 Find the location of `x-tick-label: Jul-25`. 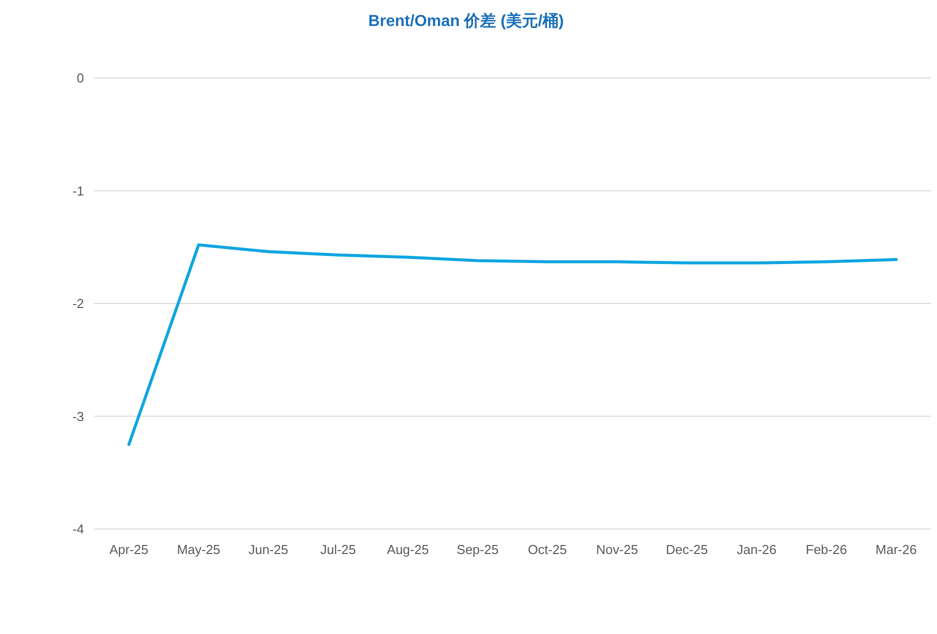

x-tick-label: Jul-25 is located at coordinates (338, 549).